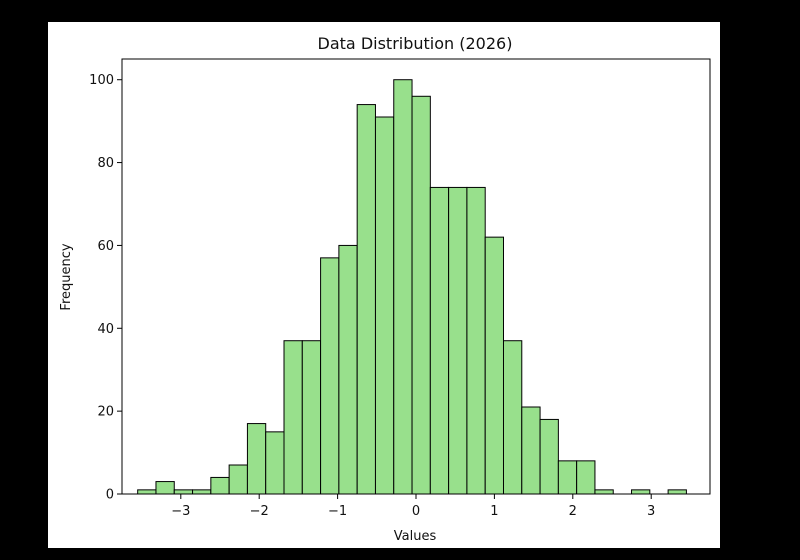 The image size is (800, 560). What do you see at coordinates (105, 288) in the screenshot?
I see `y-axis-ticks: 0 20 40 60 80 100` at bounding box center [105, 288].